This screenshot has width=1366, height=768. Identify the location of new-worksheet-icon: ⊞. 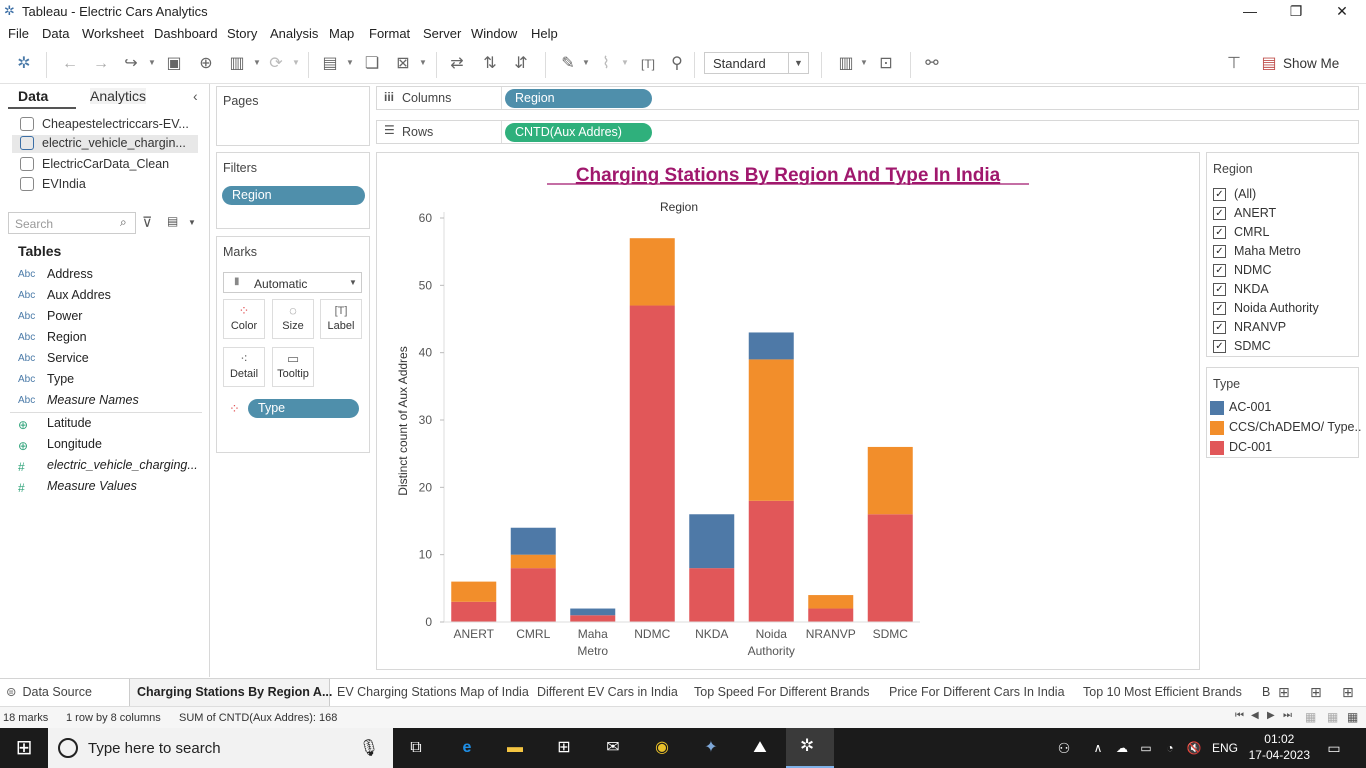
(1284, 692).